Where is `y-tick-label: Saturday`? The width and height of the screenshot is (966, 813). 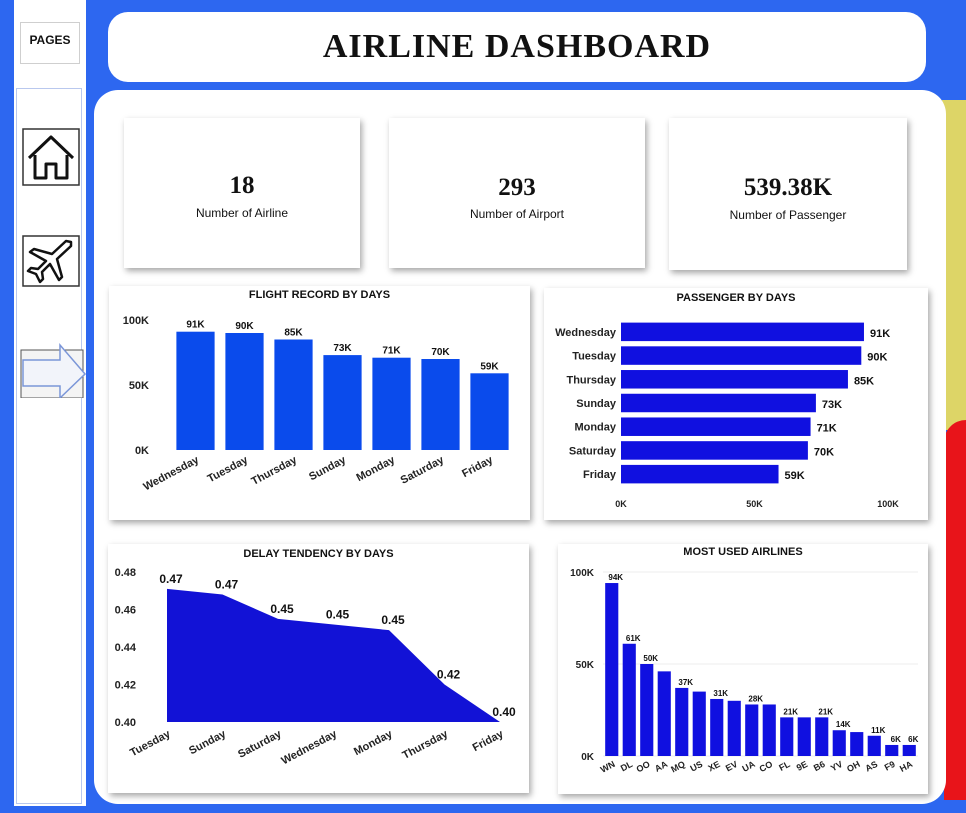
y-tick-label: Saturday is located at coordinates (593, 451).